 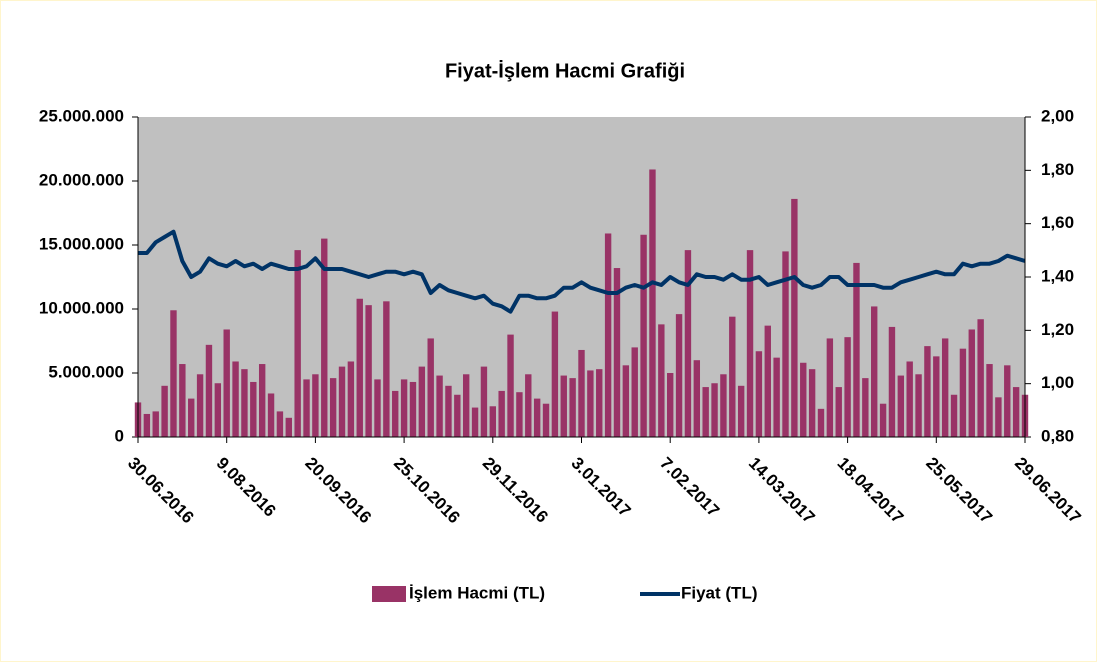 What do you see at coordinates (582, 271) in the screenshot?
I see `price-line` at bounding box center [582, 271].